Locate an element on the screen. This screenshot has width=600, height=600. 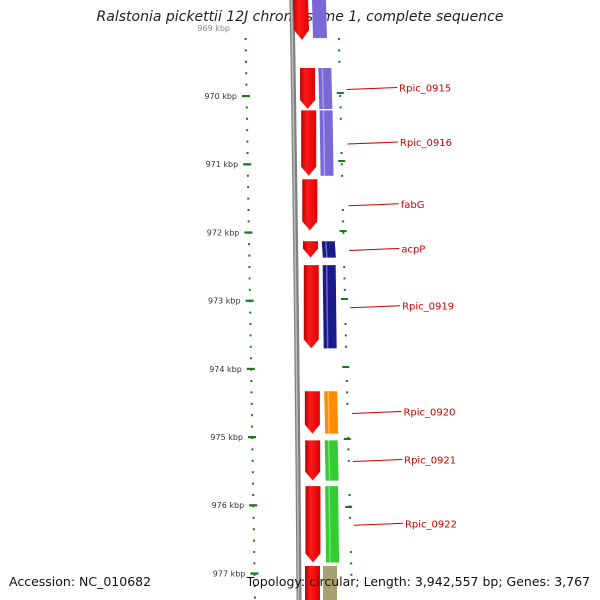
scale-tick-label: 971 kbp is located at coordinates (222, 164).